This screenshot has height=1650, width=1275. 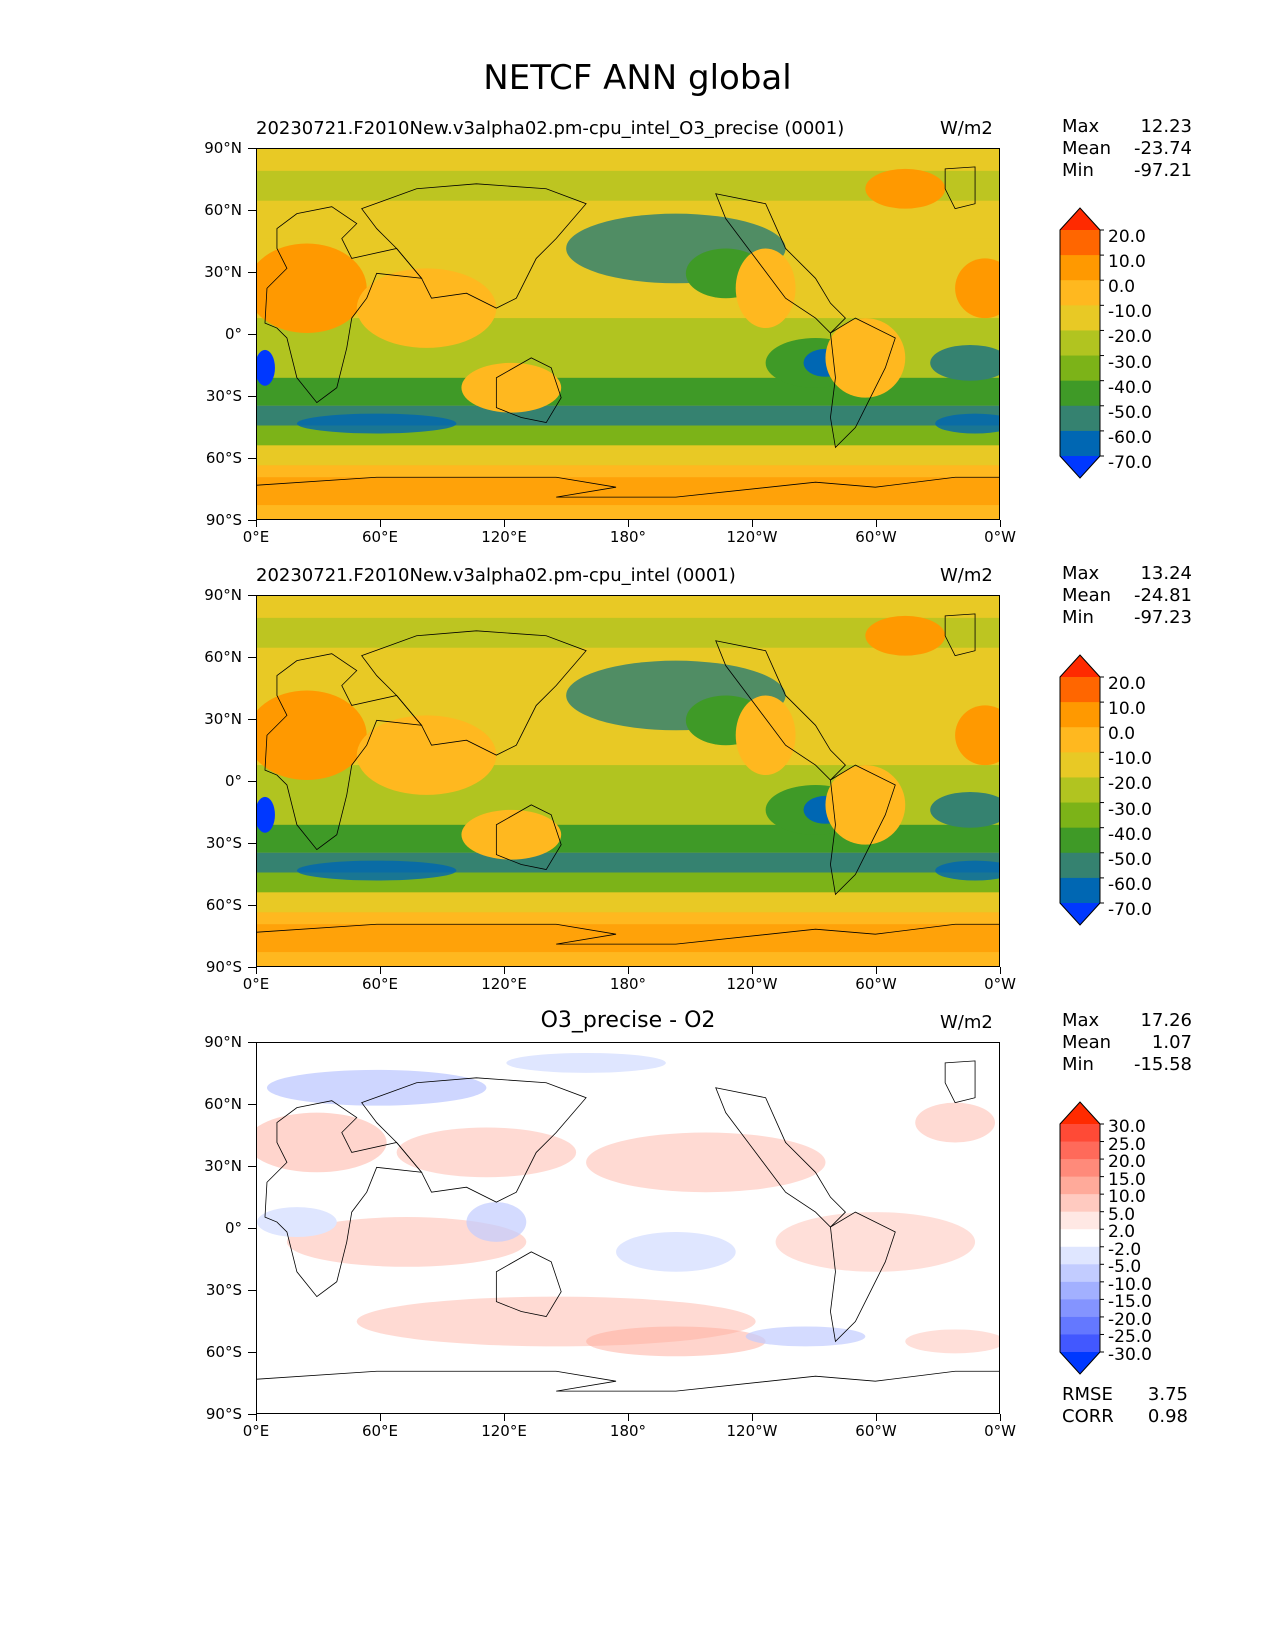 What do you see at coordinates (1125, 1417) in the screenshot?
I see `stat-row: CORR 0.98` at bounding box center [1125, 1417].